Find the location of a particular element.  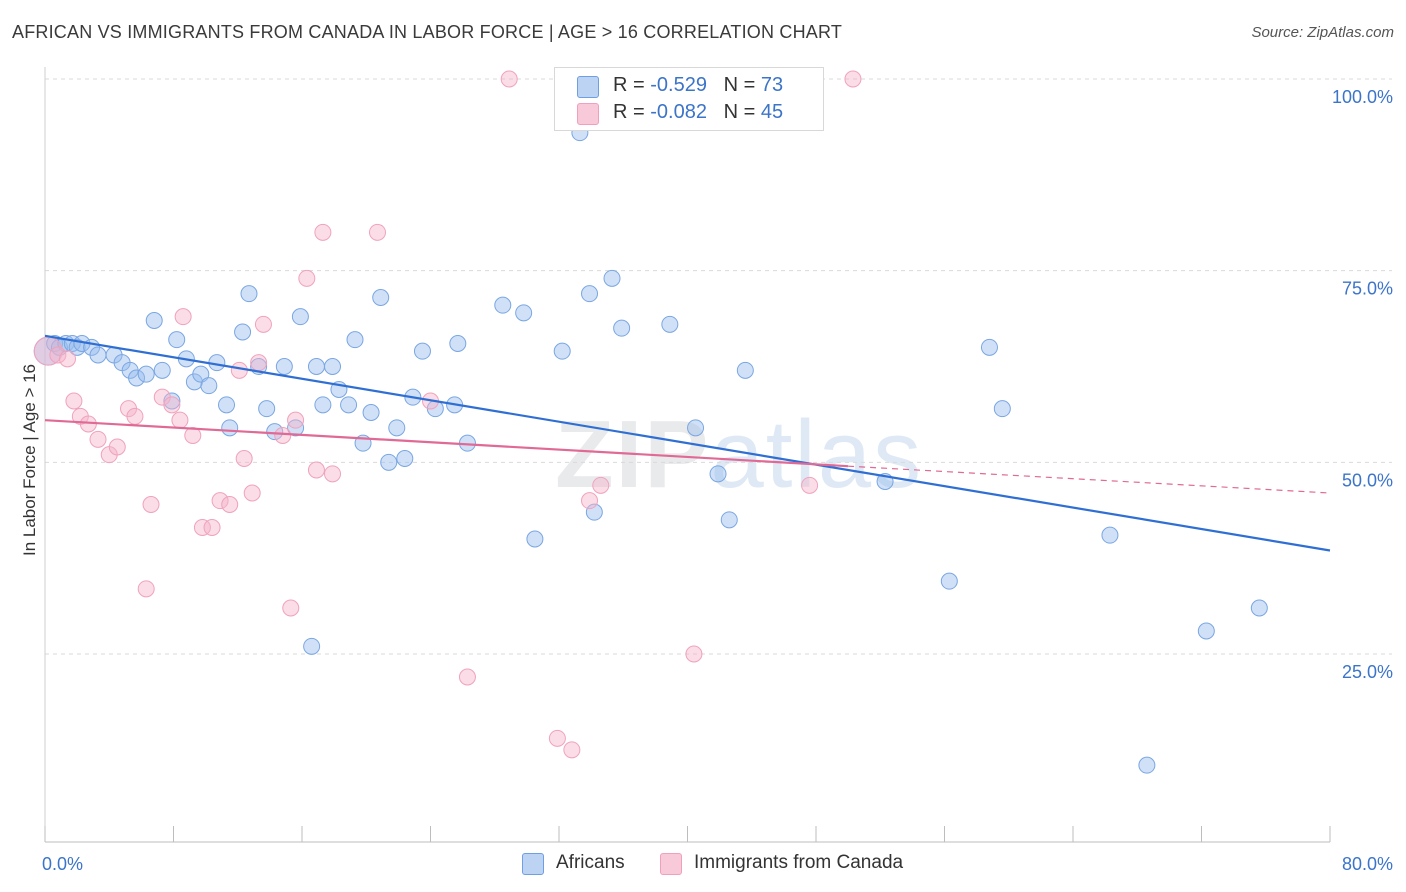

series-legend: Africans Immigrants from Canada is located at coordinates (703, 865).